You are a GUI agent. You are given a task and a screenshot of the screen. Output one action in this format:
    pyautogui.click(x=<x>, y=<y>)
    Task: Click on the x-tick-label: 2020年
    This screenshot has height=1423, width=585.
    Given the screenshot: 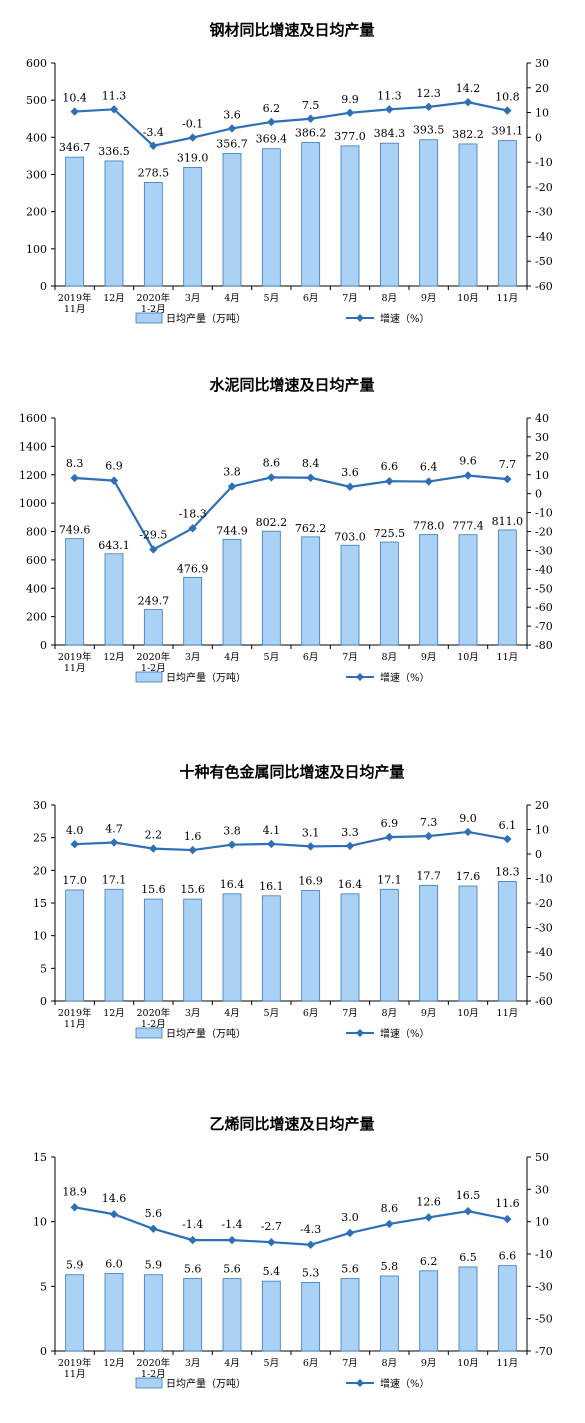 What is the action you would take?
    pyautogui.click(x=153, y=657)
    